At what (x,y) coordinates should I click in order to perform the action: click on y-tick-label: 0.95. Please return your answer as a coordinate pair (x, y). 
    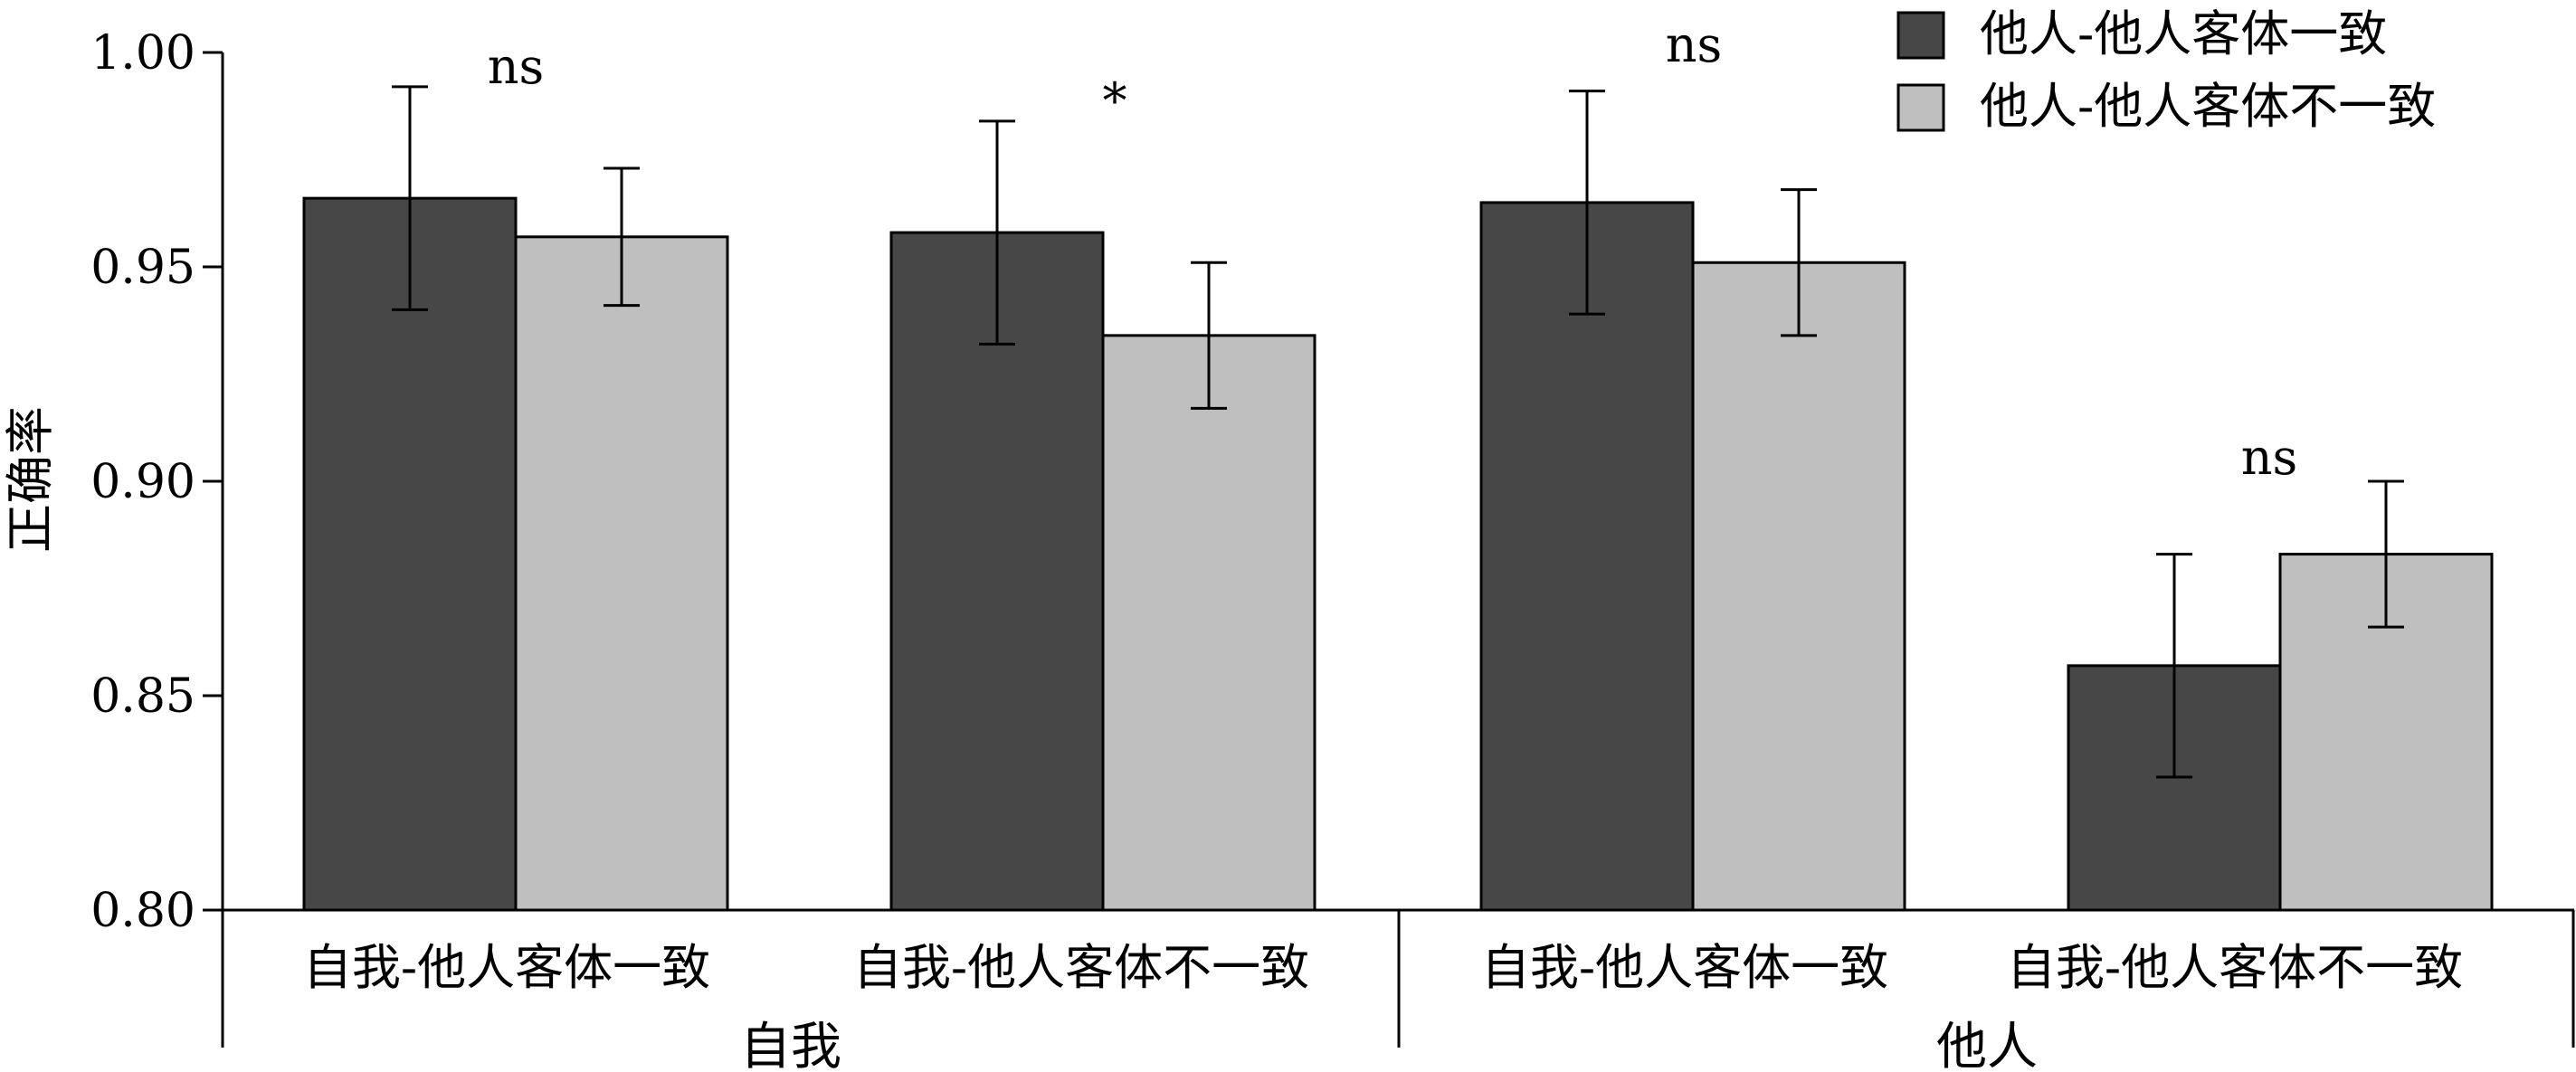
    Looking at the image, I should click on (142, 268).